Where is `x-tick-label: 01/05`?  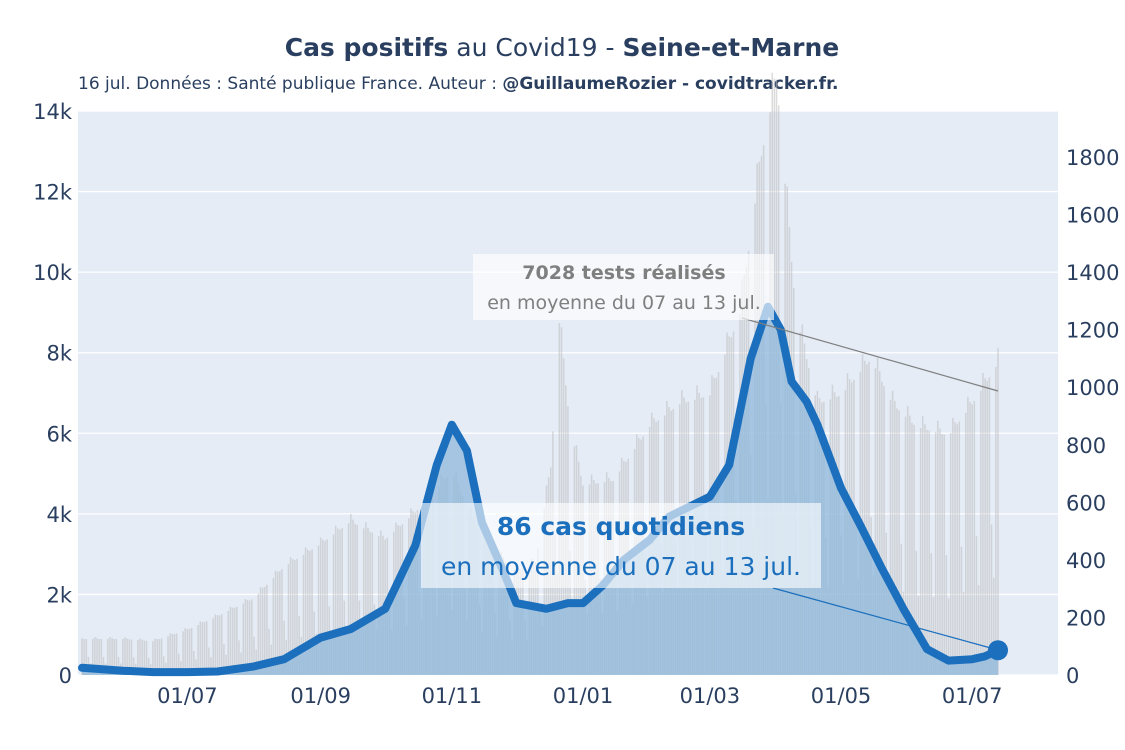 x-tick-label: 01/05 is located at coordinates (841, 696).